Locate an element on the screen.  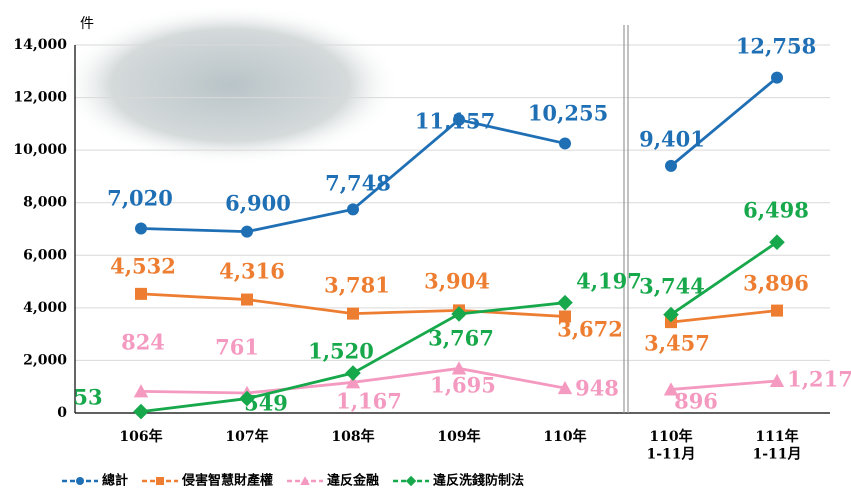
y-tick-label: 6,000 is located at coordinates (45, 255).